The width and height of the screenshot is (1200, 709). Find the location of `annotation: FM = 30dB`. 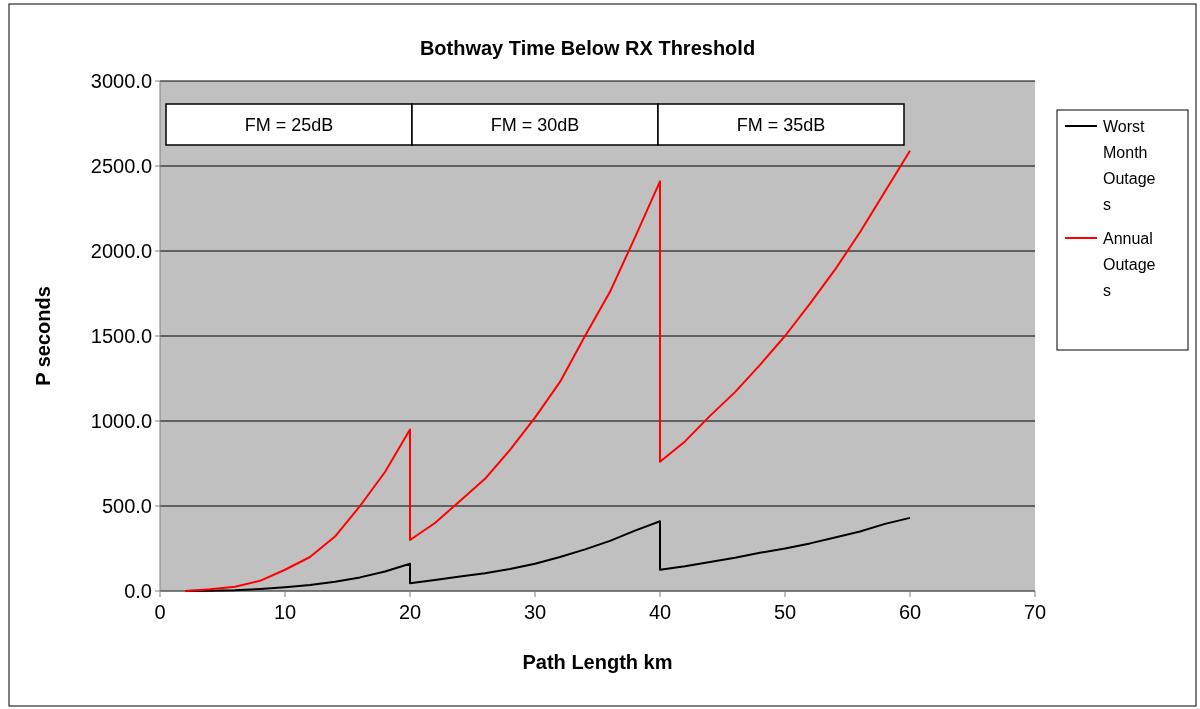

annotation: FM = 30dB is located at coordinates (535, 124).